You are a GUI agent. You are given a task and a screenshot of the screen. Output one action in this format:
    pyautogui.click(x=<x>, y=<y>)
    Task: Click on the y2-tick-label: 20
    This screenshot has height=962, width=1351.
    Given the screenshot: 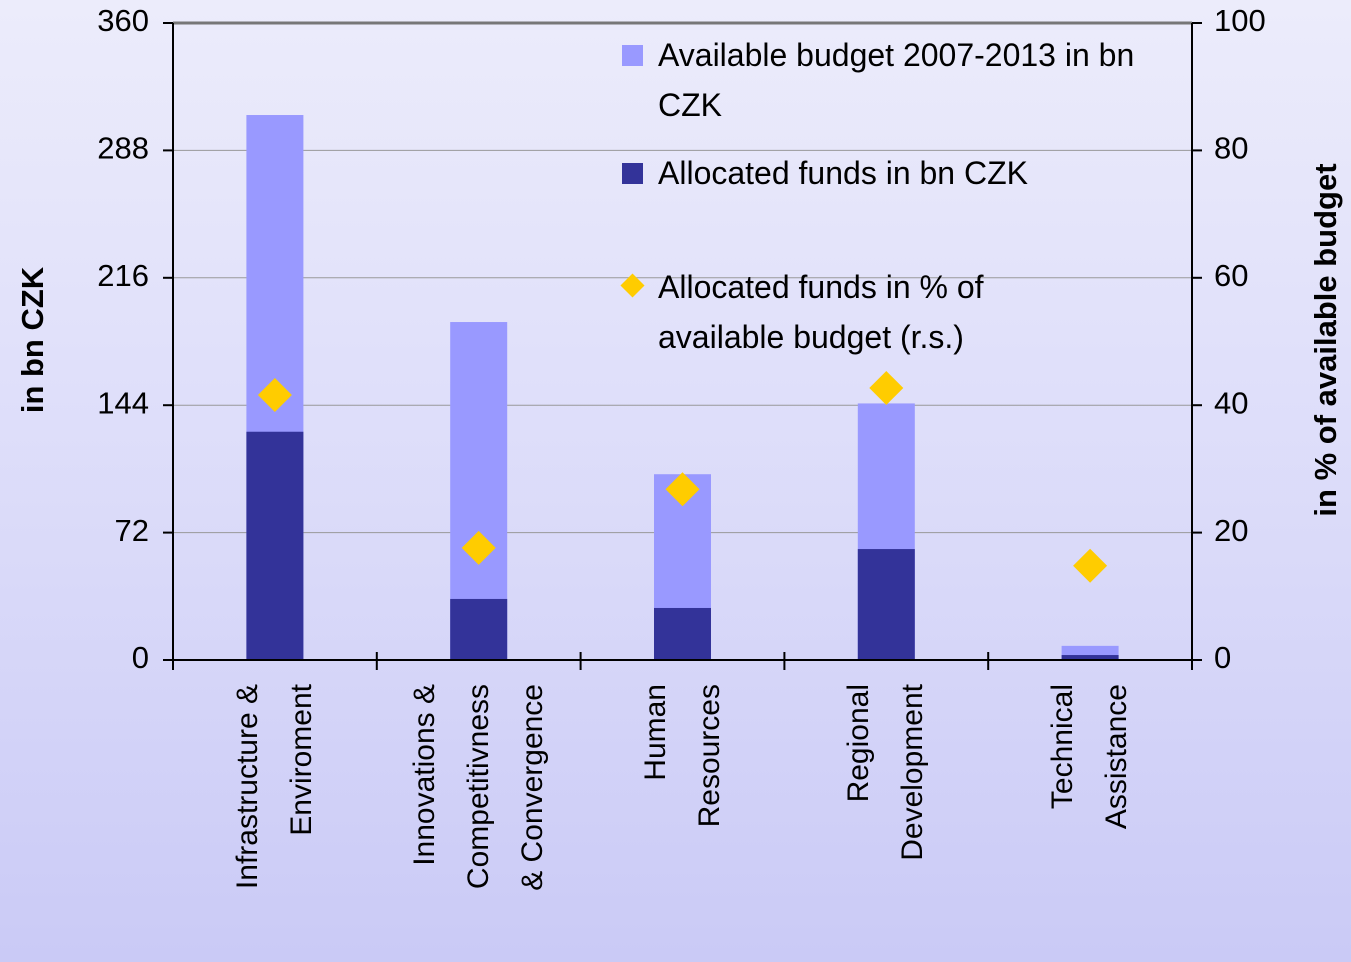 What is the action you would take?
    pyautogui.click(x=1231, y=530)
    